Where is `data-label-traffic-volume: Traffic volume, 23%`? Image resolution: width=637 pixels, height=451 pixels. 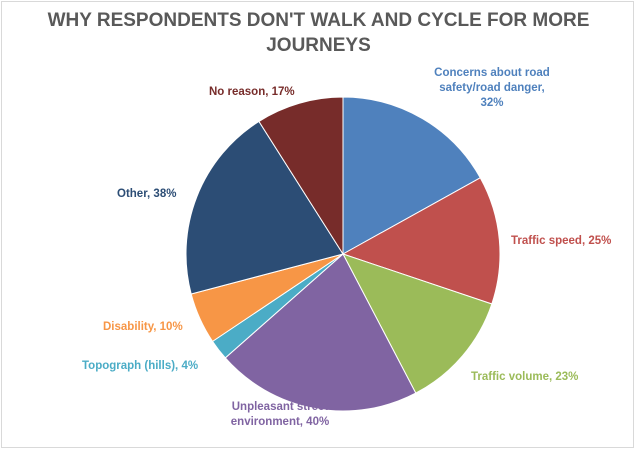
data-label-traffic-volume: Traffic volume, 23% is located at coordinates (524, 377).